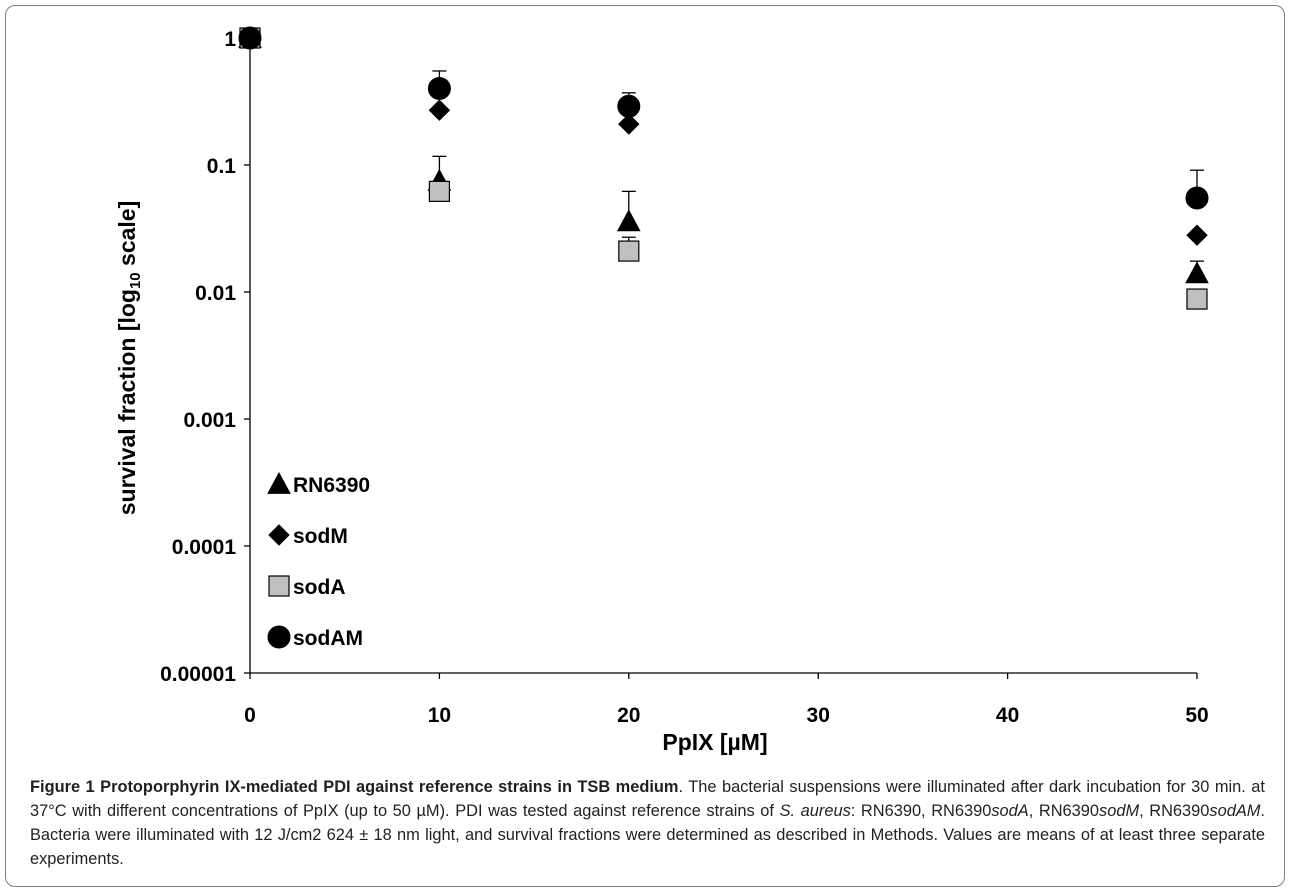 This screenshot has height=892, width=1290. Describe the element at coordinates (204, 547) in the screenshot. I see `y-tick-label: 0.0001` at that location.